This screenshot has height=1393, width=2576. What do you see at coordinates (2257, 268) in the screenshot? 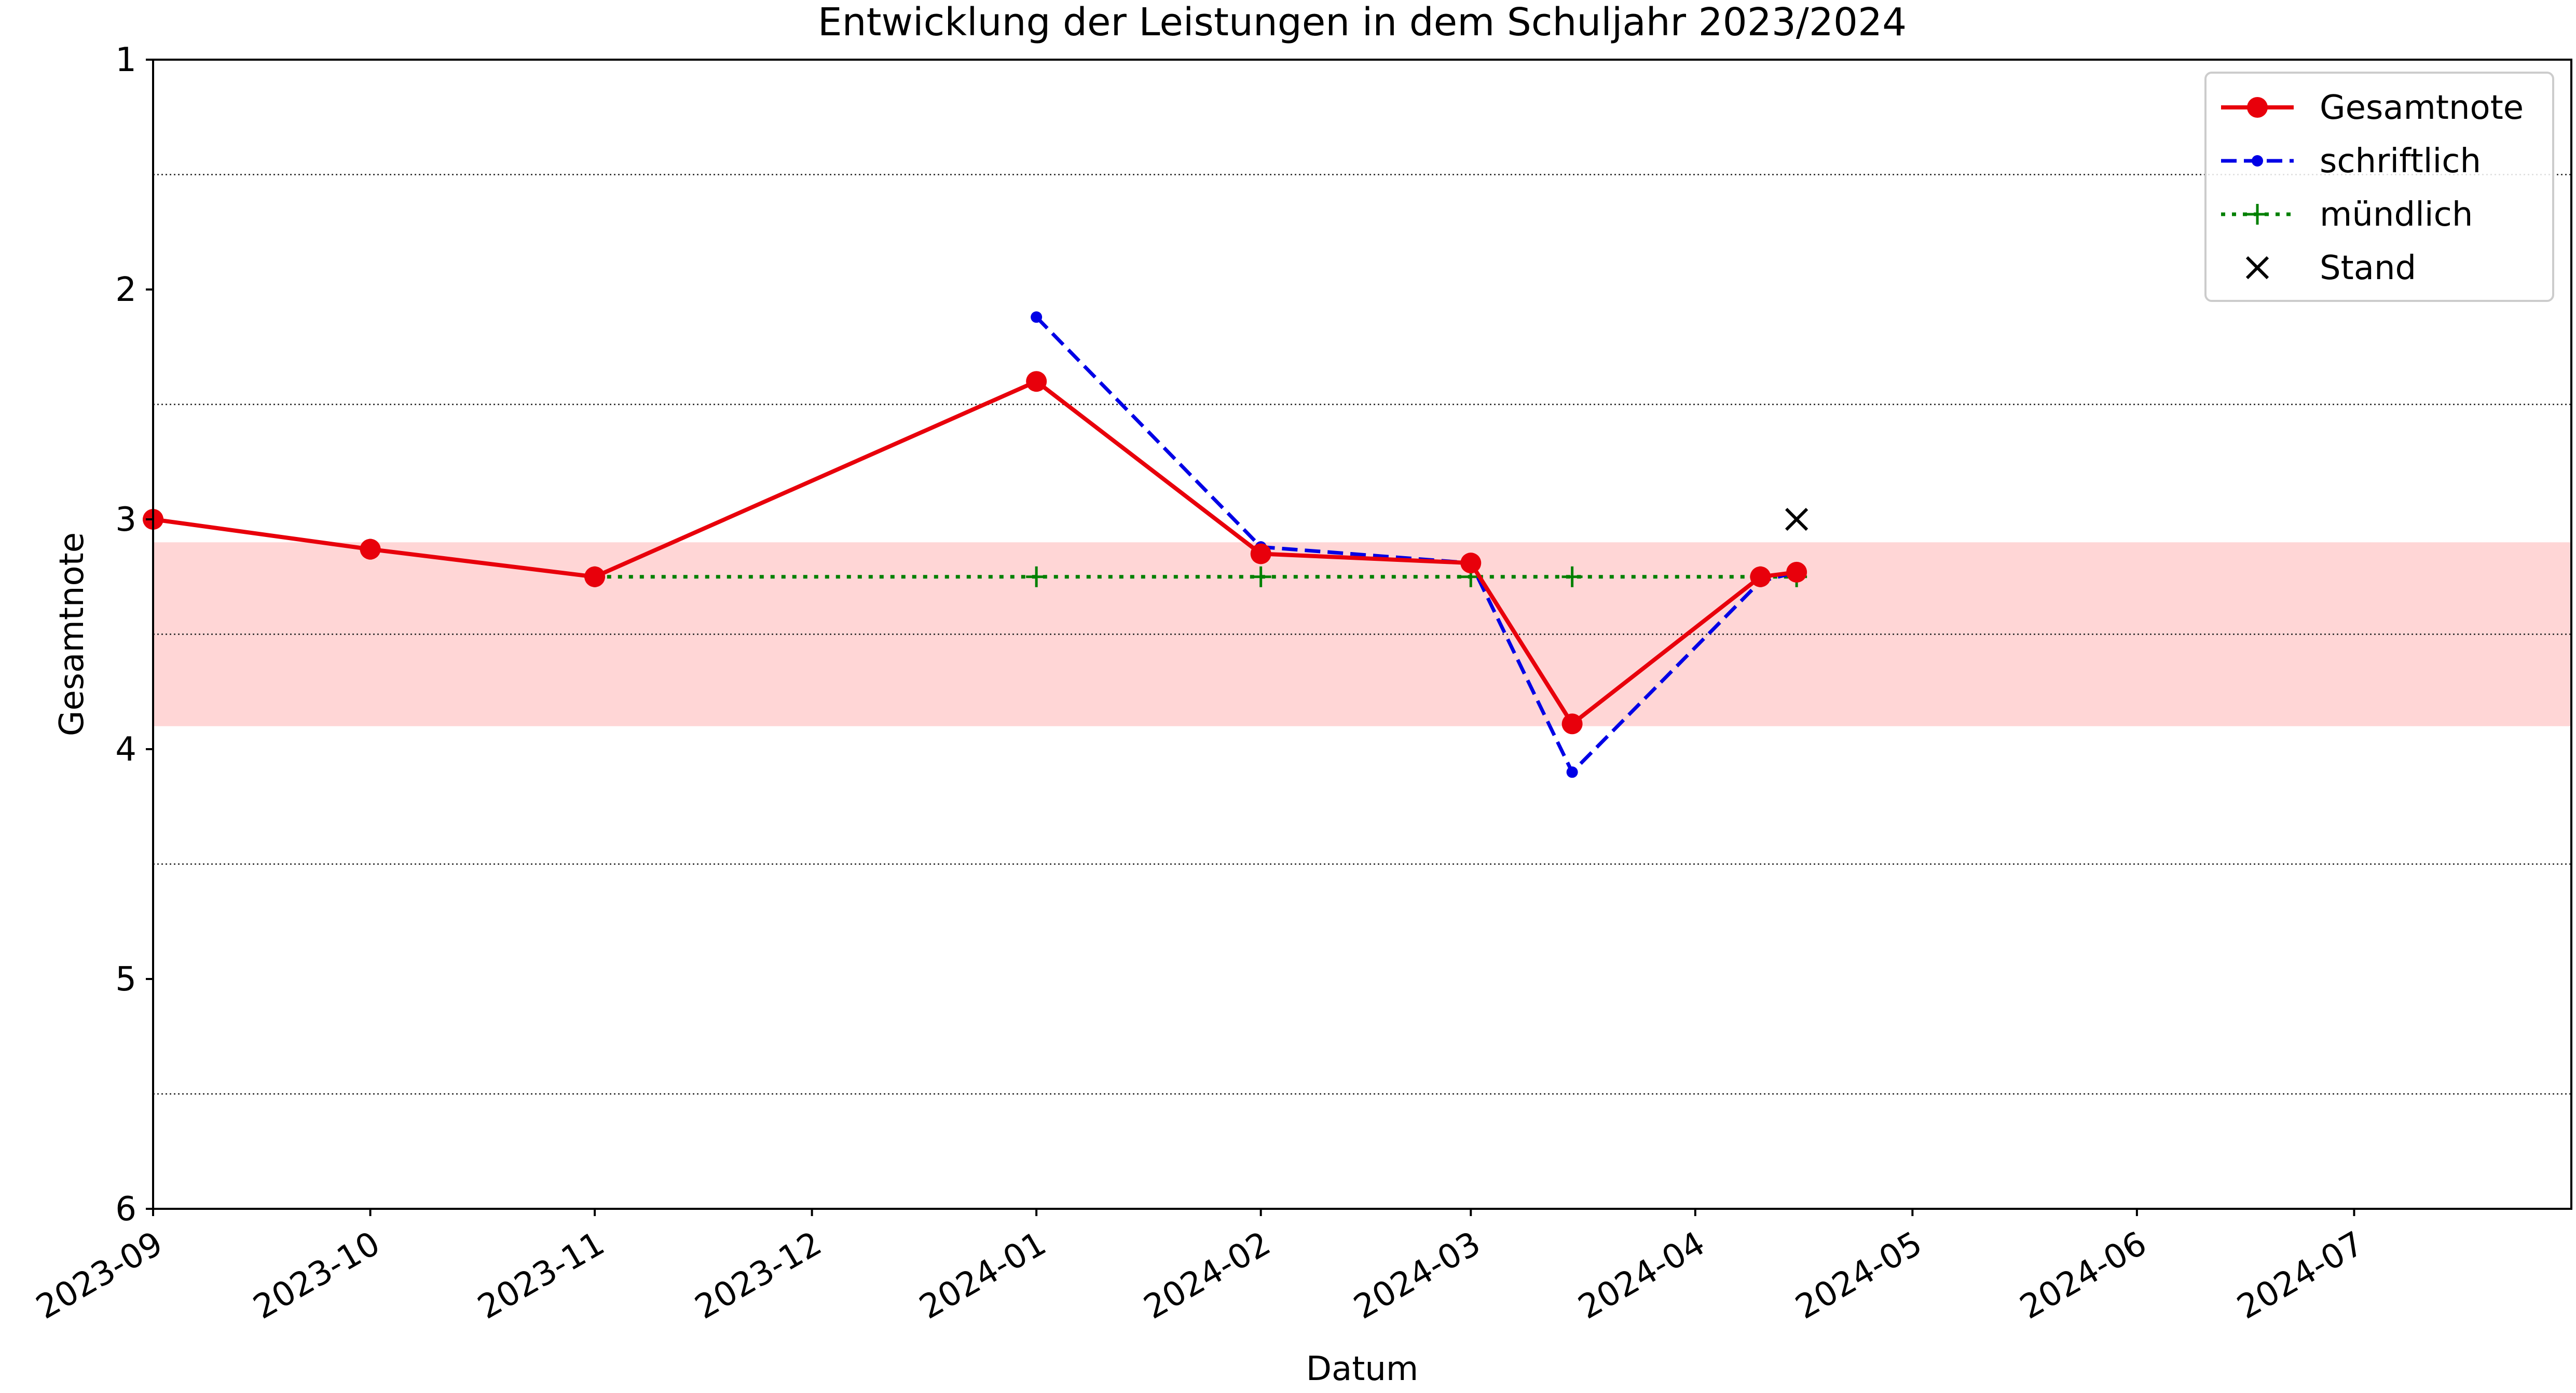
I see `legend-marker-stand` at bounding box center [2257, 268].